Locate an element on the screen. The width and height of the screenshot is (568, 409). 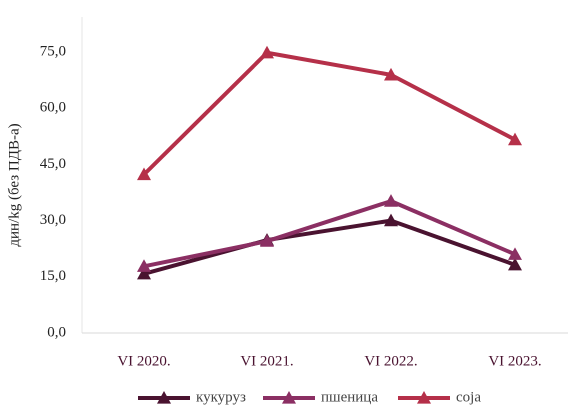
legend-label: кукуруз is located at coordinates (221, 397).